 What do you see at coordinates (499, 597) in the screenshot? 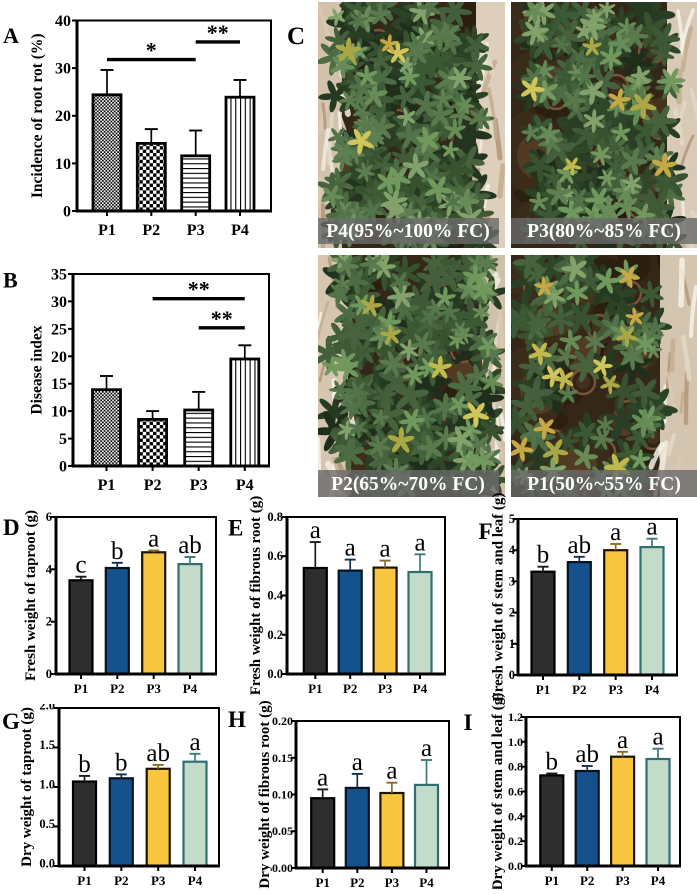
I see `svg-text:Fresh weight of stem and leaf: Fresh weight of stem and leaf (g)` at bounding box center [499, 597].